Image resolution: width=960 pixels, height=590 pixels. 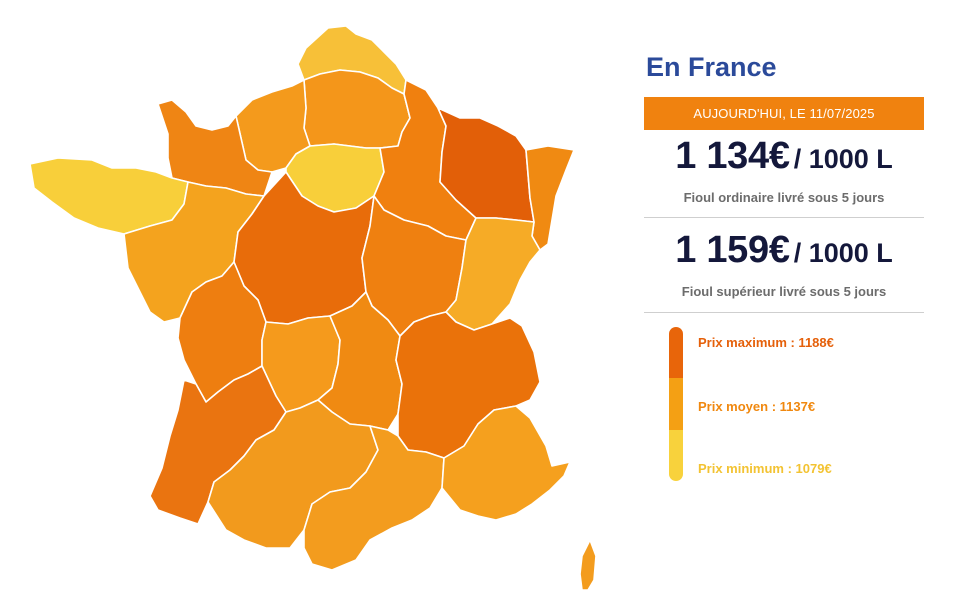 What do you see at coordinates (732, 156) in the screenshot?
I see `price-ordinaire-amount: 1 134€` at bounding box center [732, 156].